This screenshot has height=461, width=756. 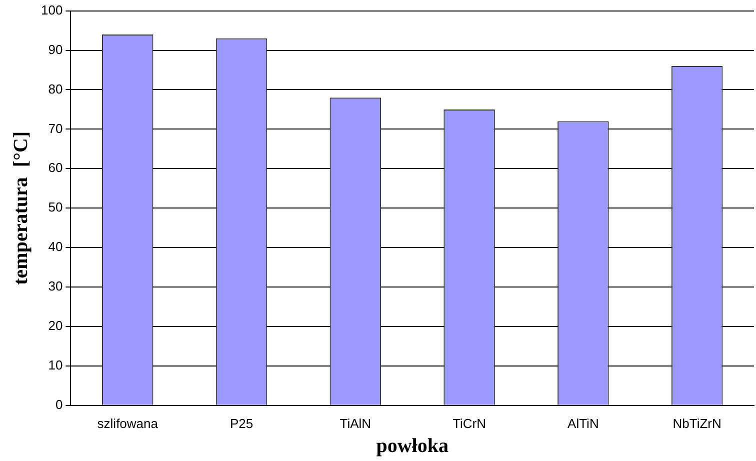 What do you see at coordinates (242, 423) in the screenshot?
I see `x-tick-label: P25` at bounding box center [242, 423].